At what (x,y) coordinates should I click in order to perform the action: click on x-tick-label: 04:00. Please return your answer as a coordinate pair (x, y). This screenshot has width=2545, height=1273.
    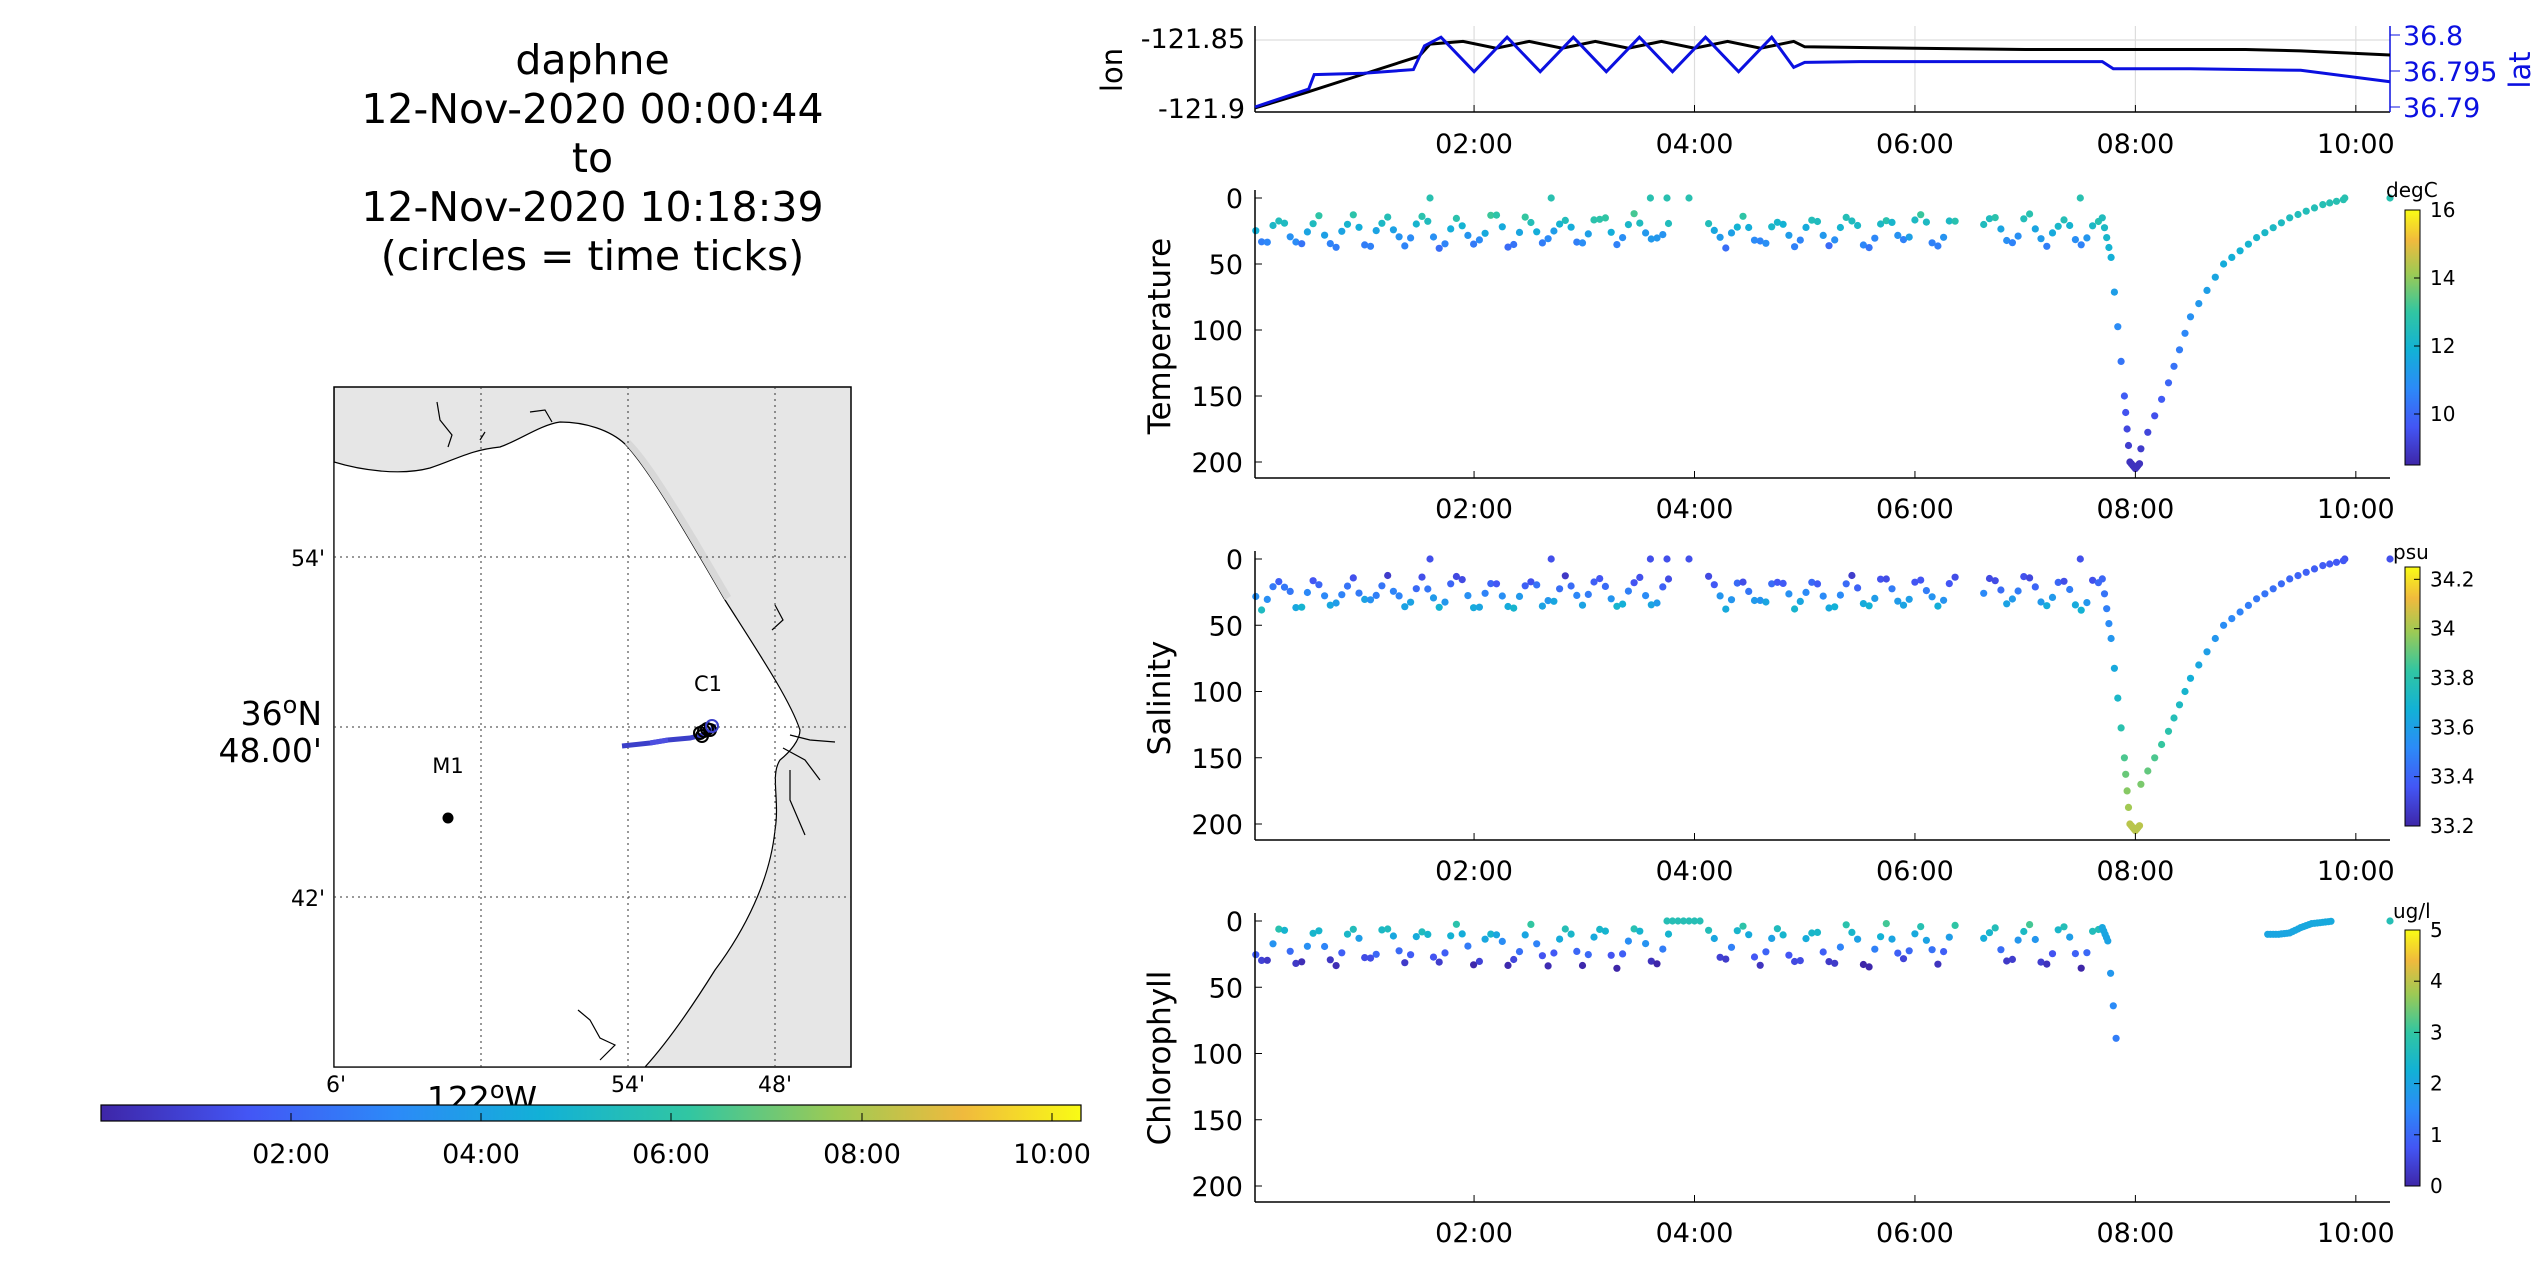
    Looking at the image, I should click on (1695, 509).